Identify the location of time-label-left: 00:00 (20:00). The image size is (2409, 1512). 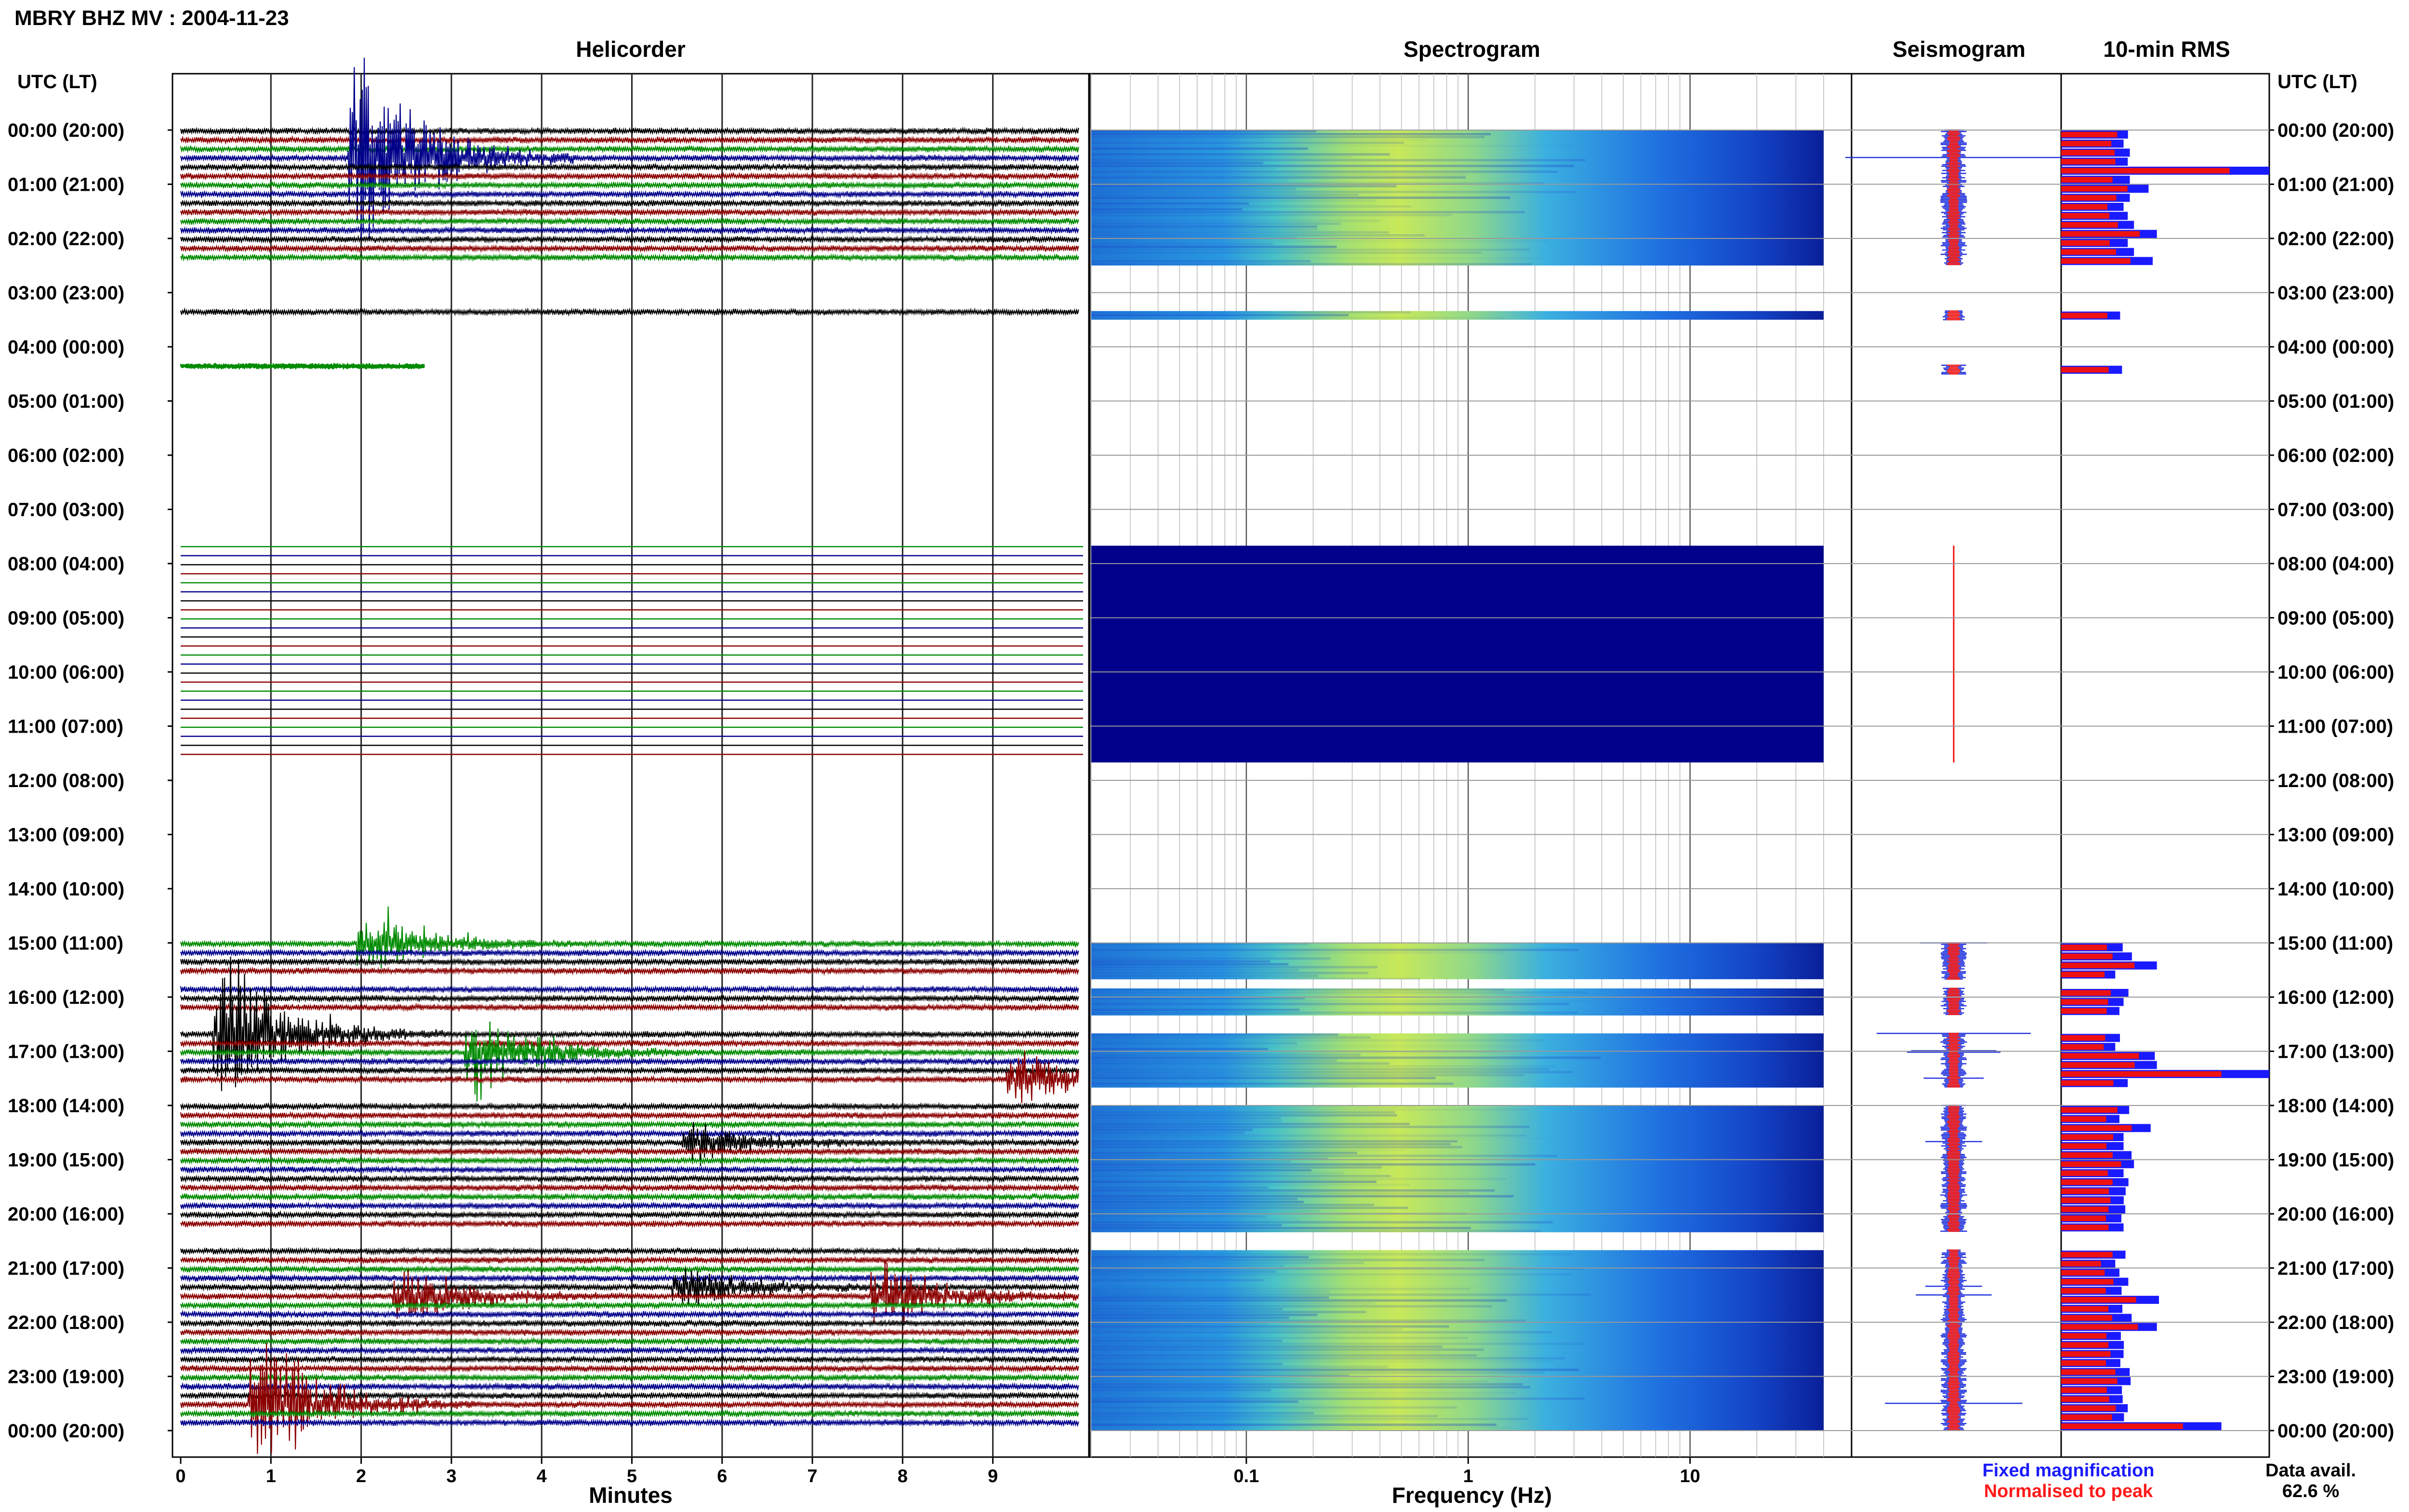
(66, 1431).